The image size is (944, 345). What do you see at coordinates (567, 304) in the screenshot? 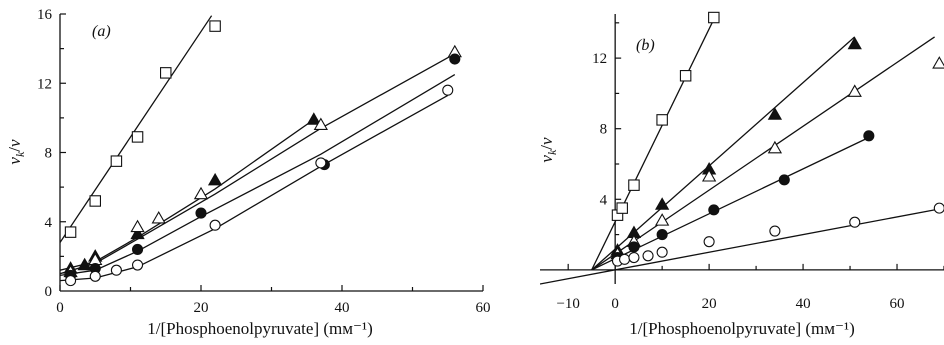
I see `x-tick-label: −10` at bounding box center [567, 304].